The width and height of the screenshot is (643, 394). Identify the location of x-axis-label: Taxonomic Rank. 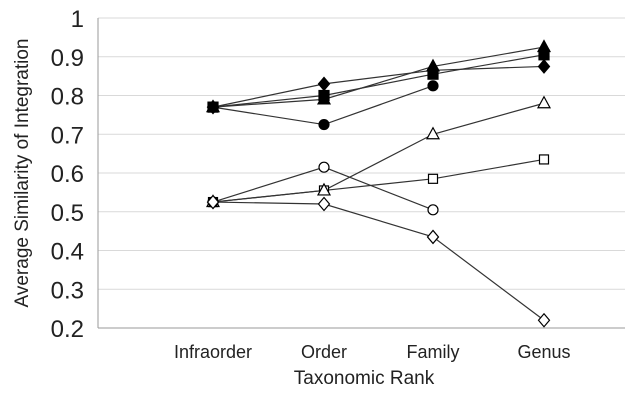
(364, 378).